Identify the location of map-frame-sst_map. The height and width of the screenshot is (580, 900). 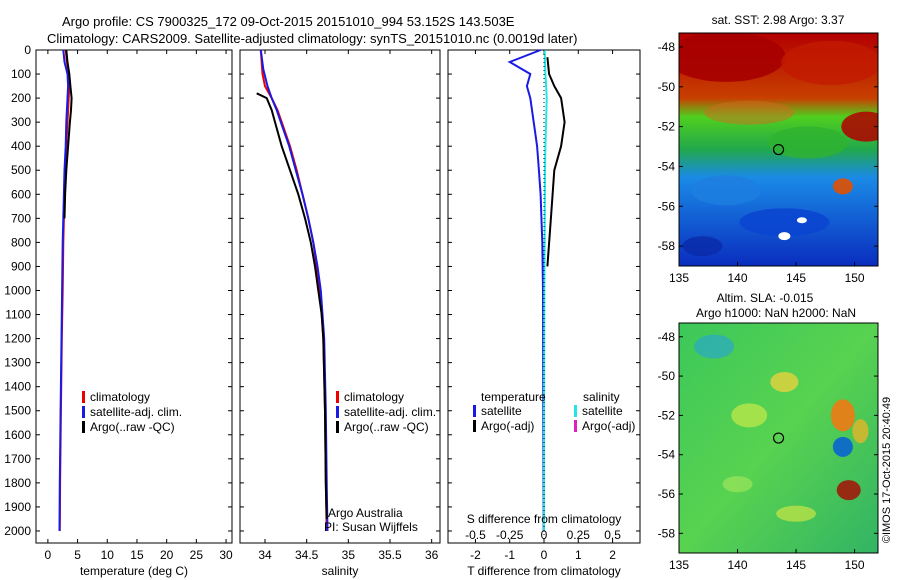
(778, 149).